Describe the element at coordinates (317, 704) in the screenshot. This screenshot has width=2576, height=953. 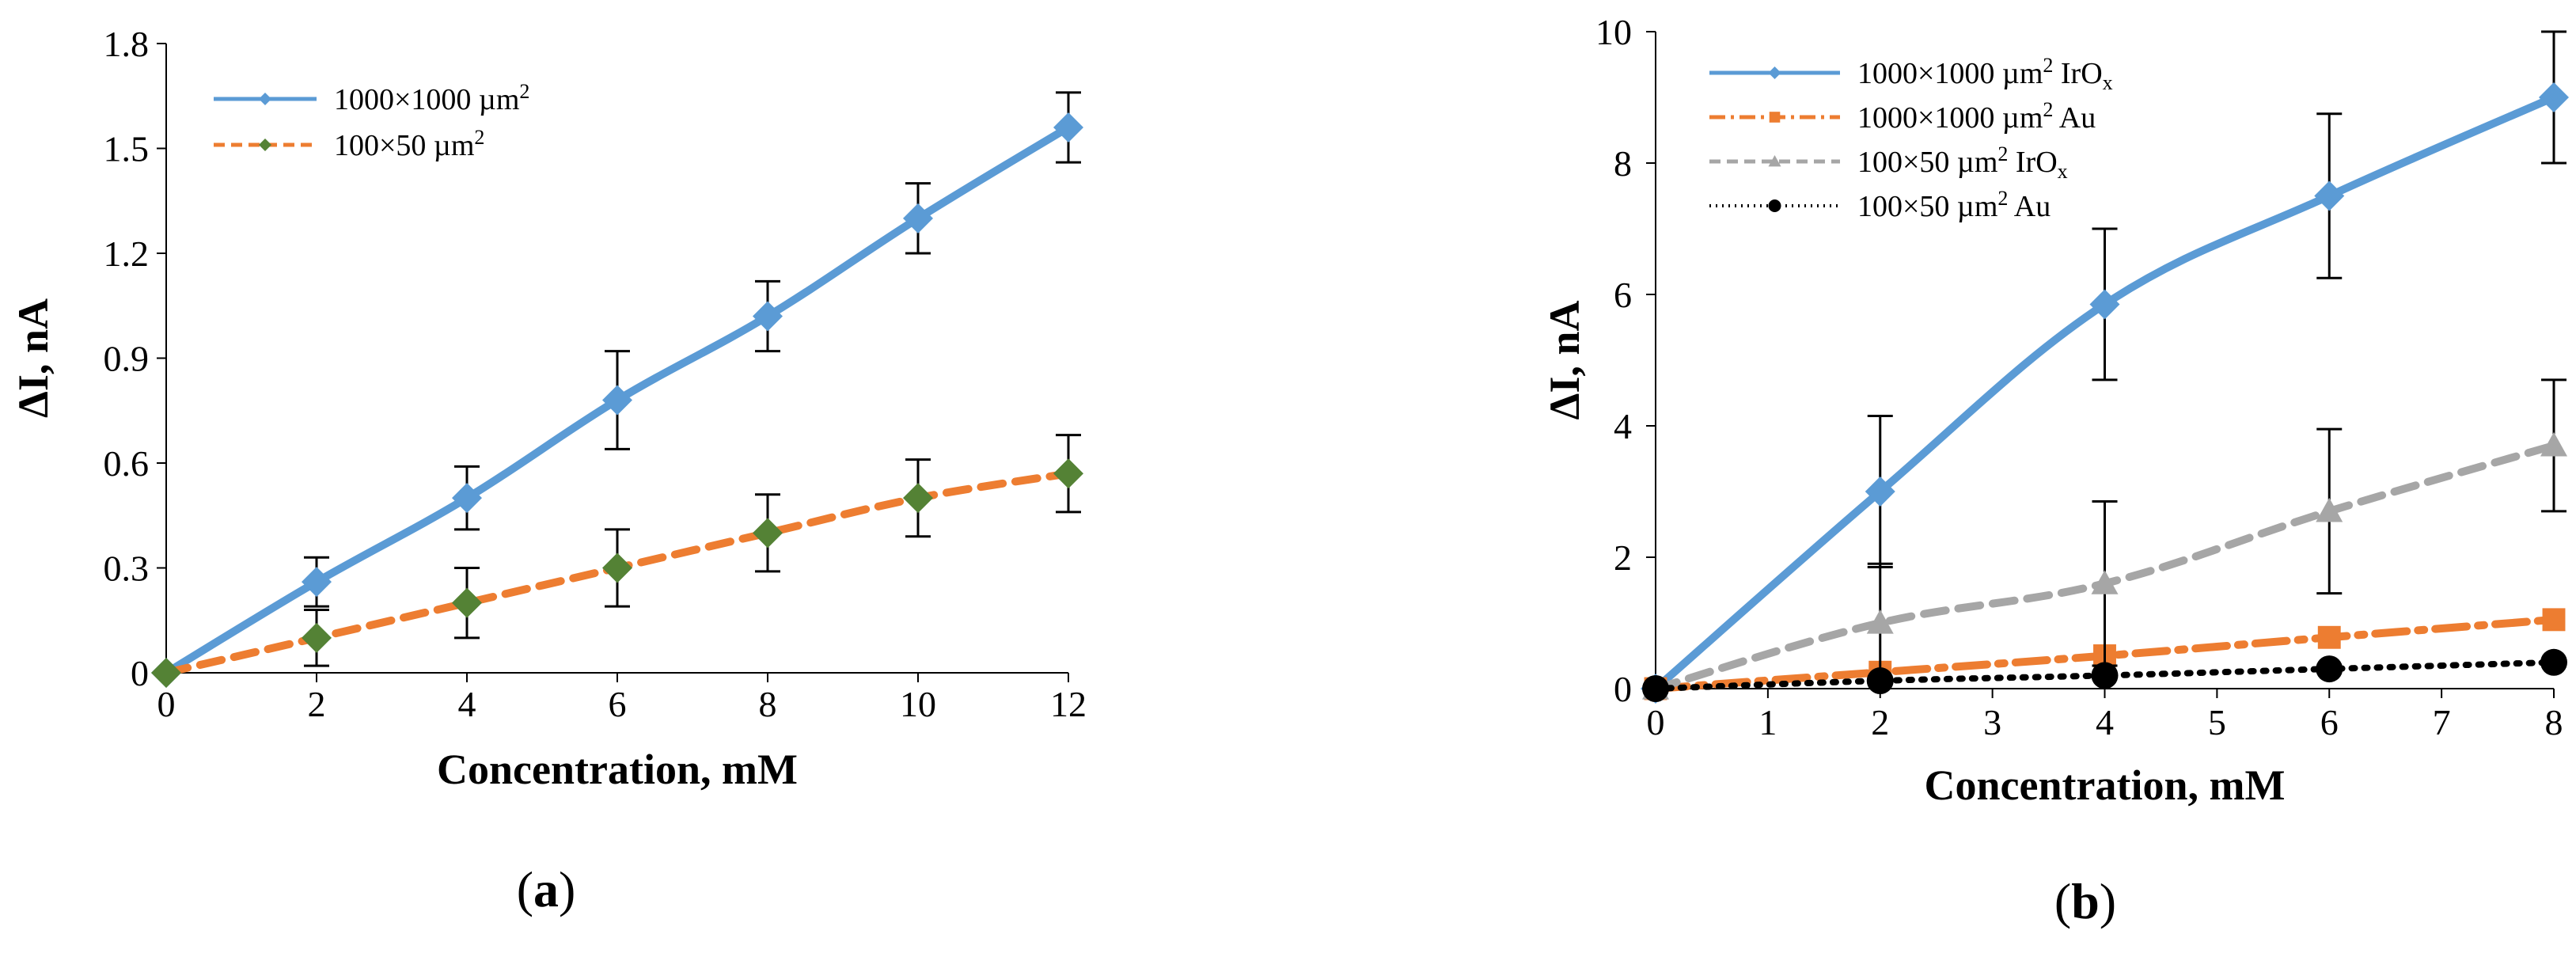
I see `panel-a-x-tick-label: 2` at that location.